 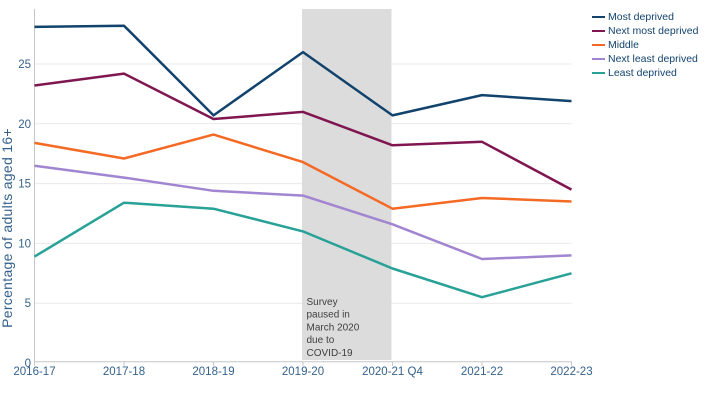 I want to click on y-axis-title: Percentage of adults aged 16+, so click(x=7, y=228).